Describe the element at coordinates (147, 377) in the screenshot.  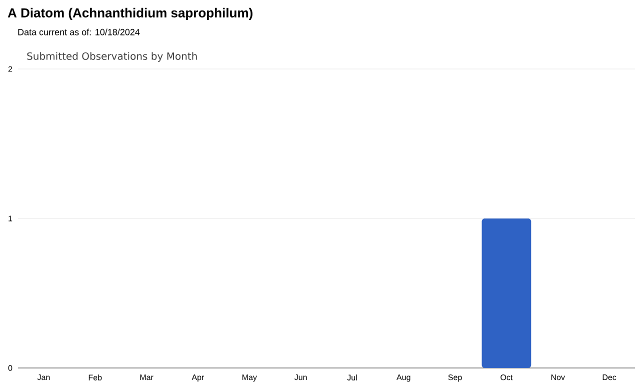
I see `x-tick-label: Mar` at that location.